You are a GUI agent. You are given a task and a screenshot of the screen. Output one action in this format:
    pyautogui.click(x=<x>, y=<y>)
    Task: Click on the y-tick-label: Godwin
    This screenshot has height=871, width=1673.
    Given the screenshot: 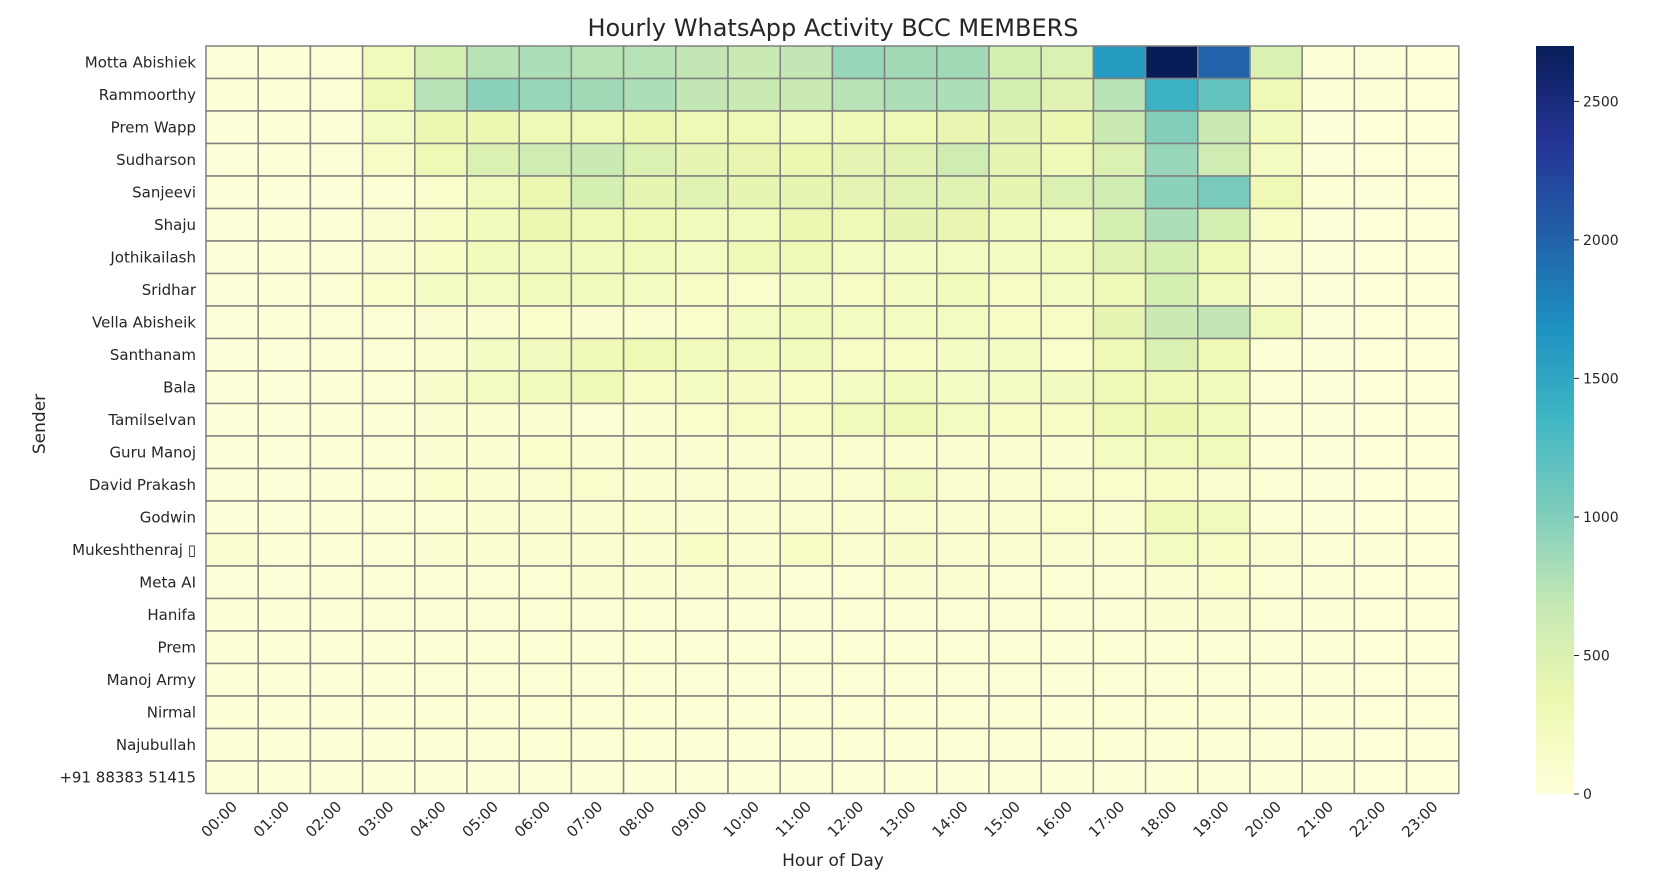 What is the action you would take?
    pyautogui.click(x=168, y=517)
    